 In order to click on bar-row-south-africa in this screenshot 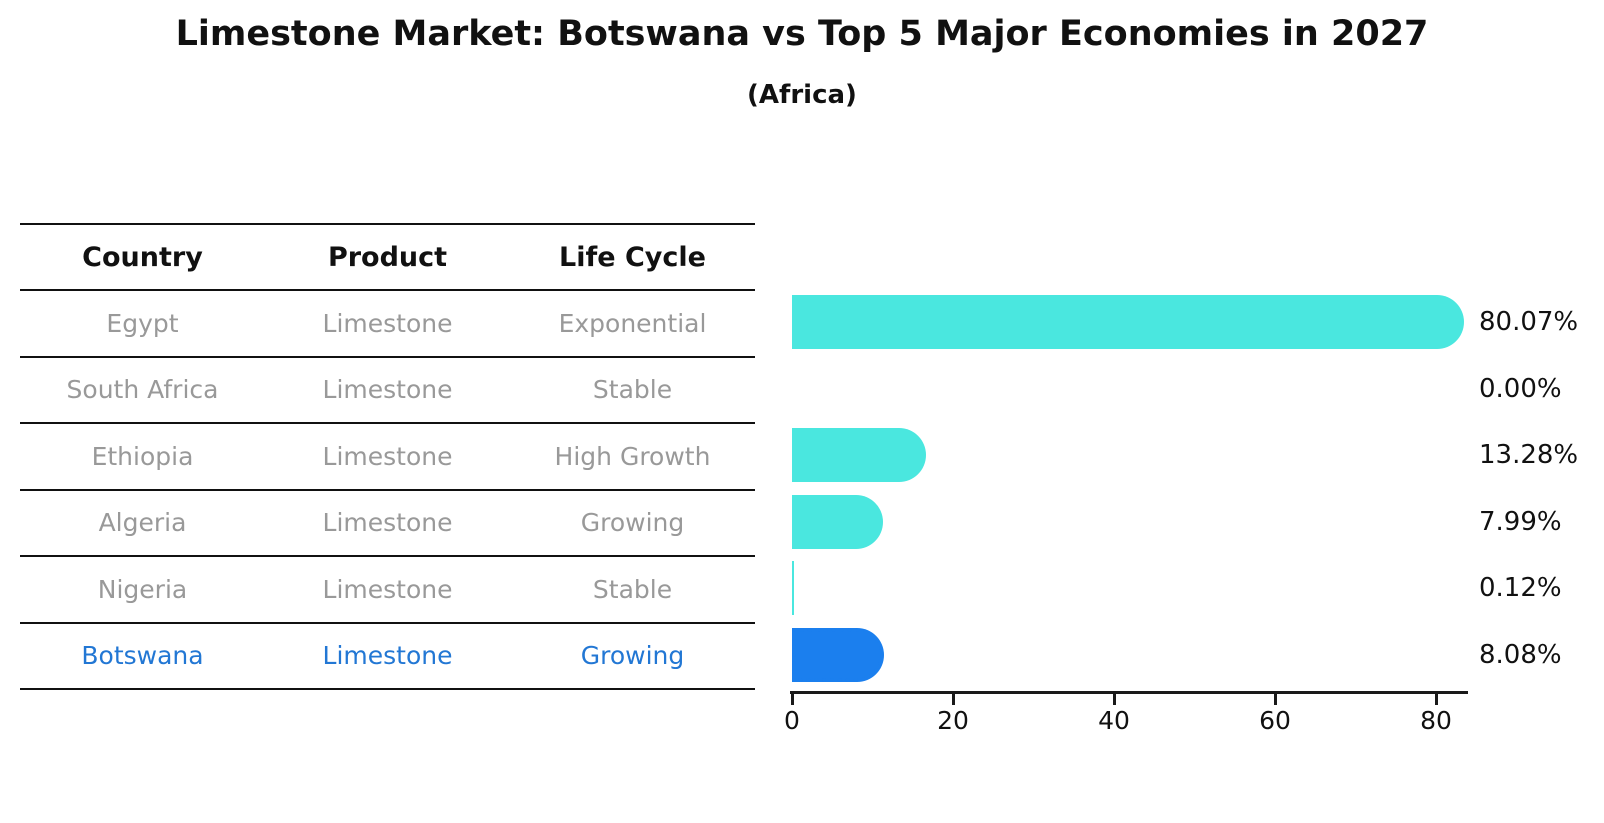, I will do `click(1142, 389)`.